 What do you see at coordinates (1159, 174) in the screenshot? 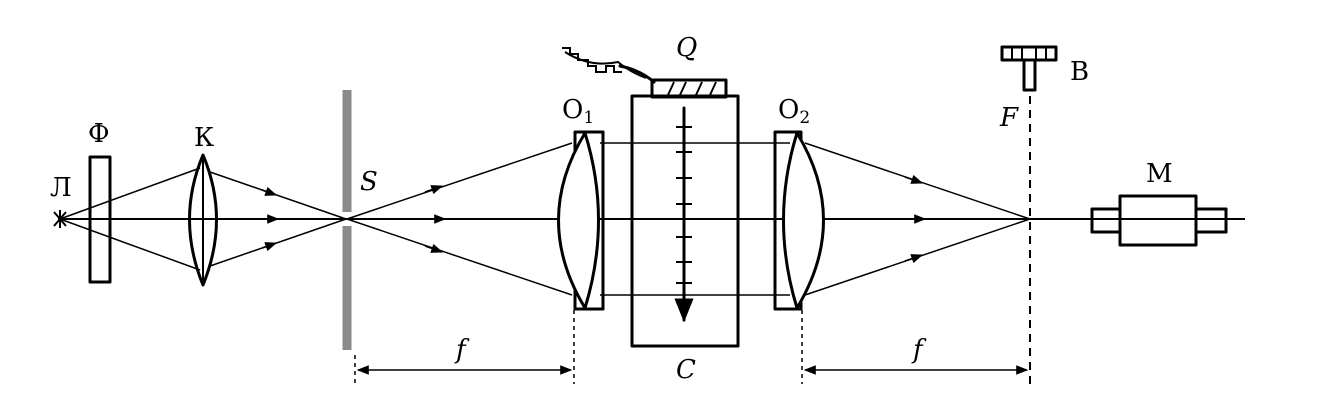
I see `microscope-label: М` at bounding box center [1159, 174].